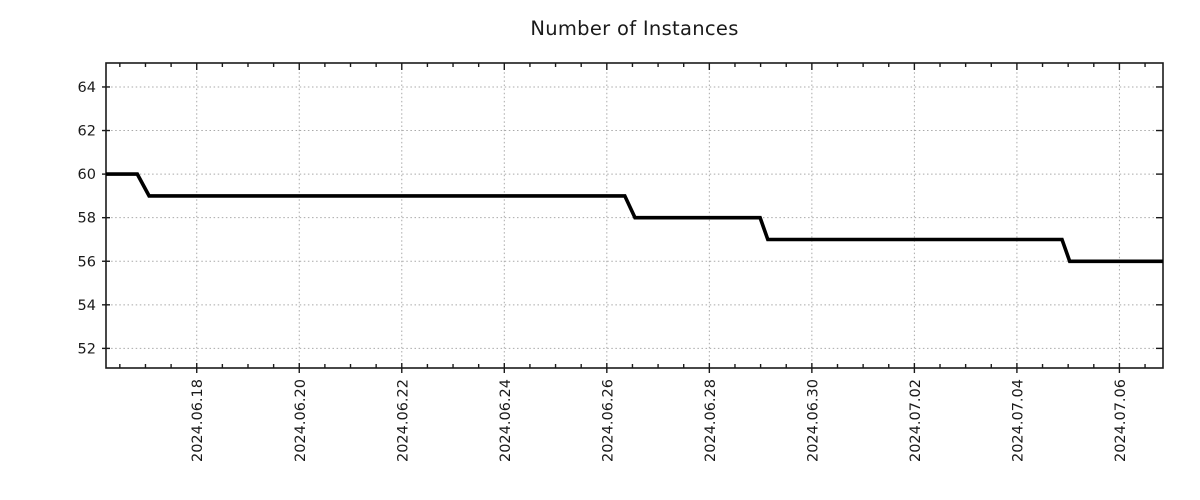 The width and height of the screenshot is (1200, 500). Describe the element at coordinates (198, 420) in the screenshot. I see `x-tick-label: 2024.06.18` at that location.